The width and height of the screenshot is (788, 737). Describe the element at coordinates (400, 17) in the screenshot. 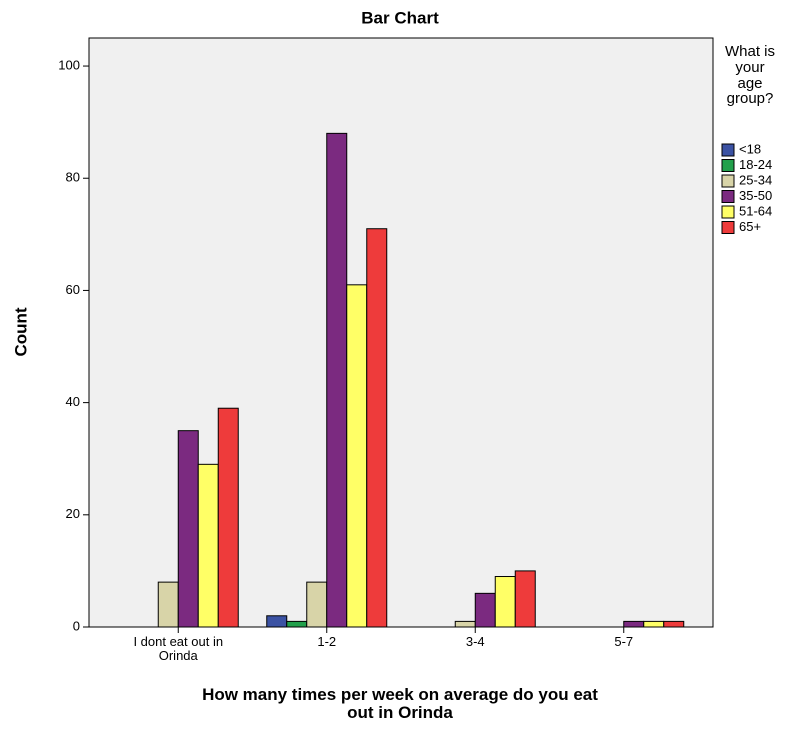

I see `chart-title: Bar Chart` at that location.